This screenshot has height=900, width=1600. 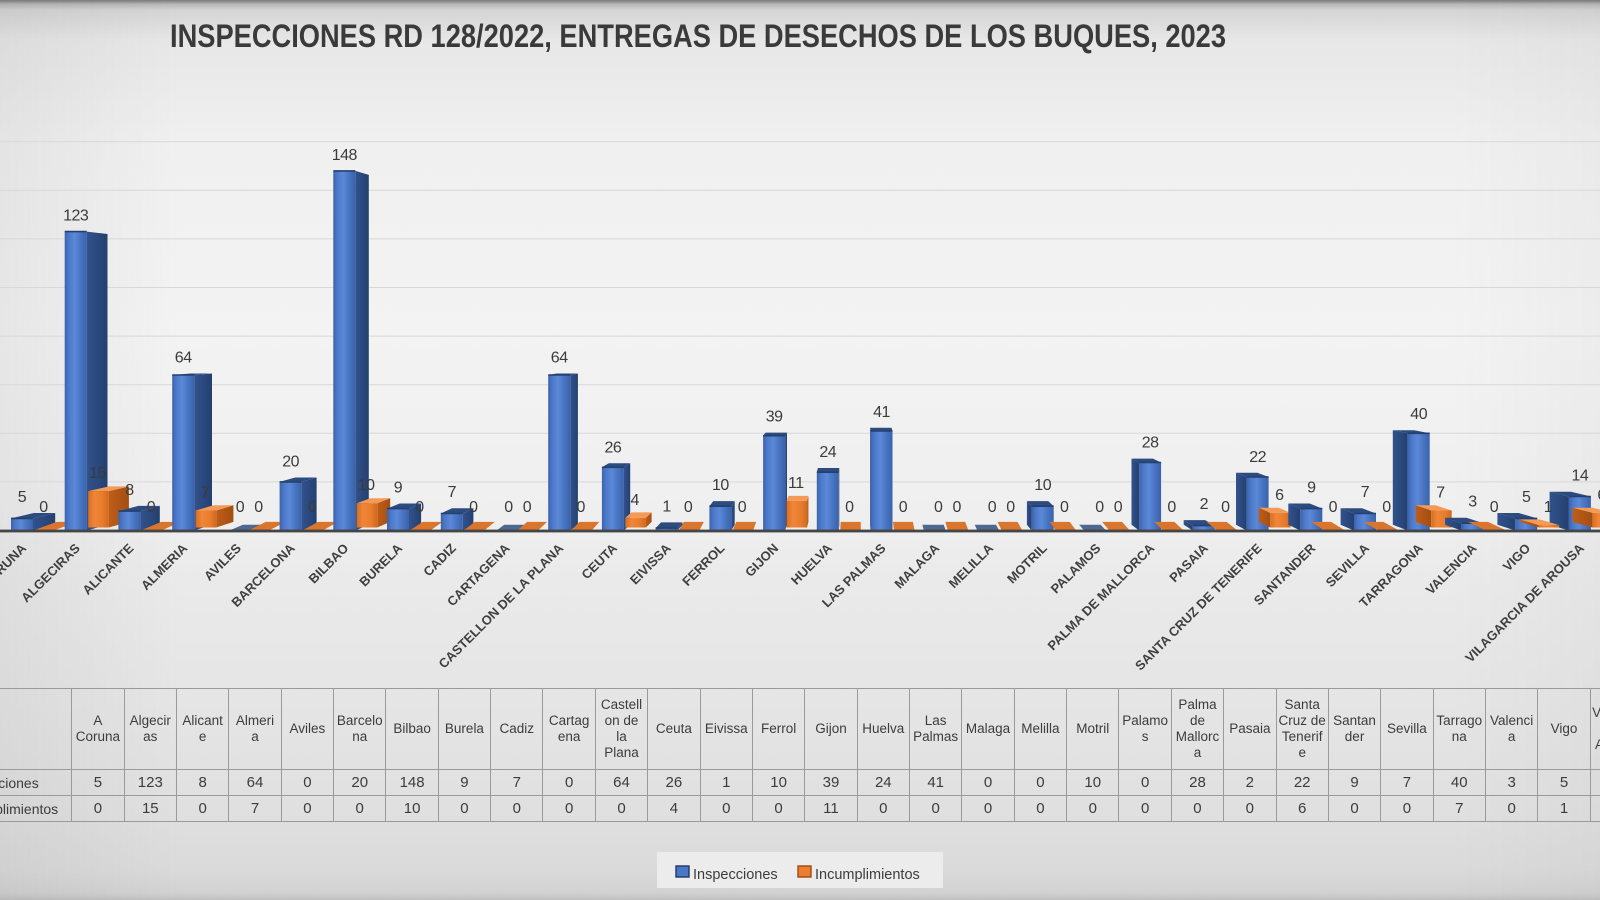 What do you see at coordinates (1257, 457) in the screenshot?
I see `svg-text: 22` at bounding box center [1257, 457].